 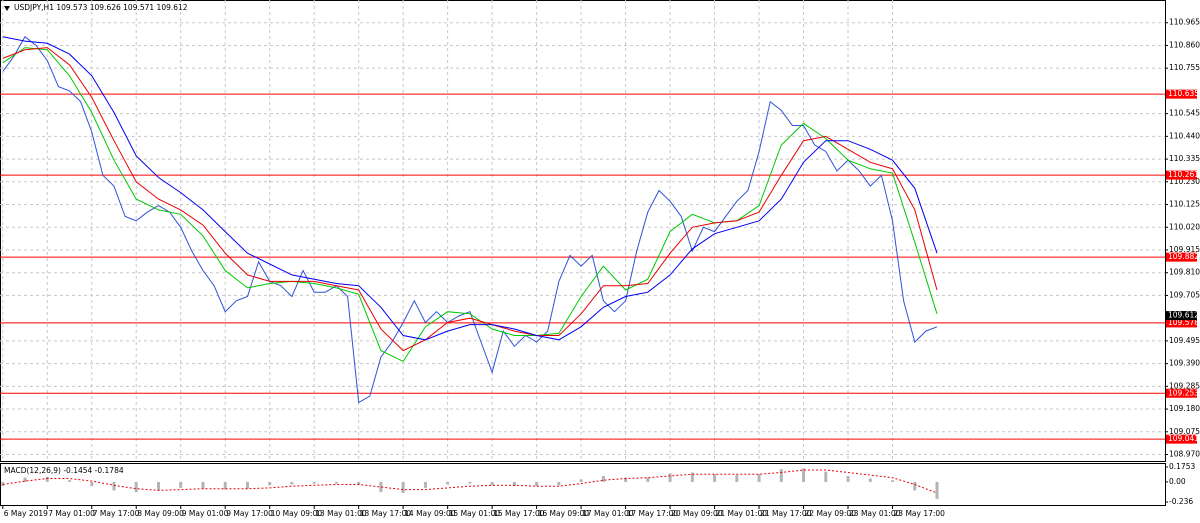 I want to click on level-label: 109.578, so click(x=1183, y=322).